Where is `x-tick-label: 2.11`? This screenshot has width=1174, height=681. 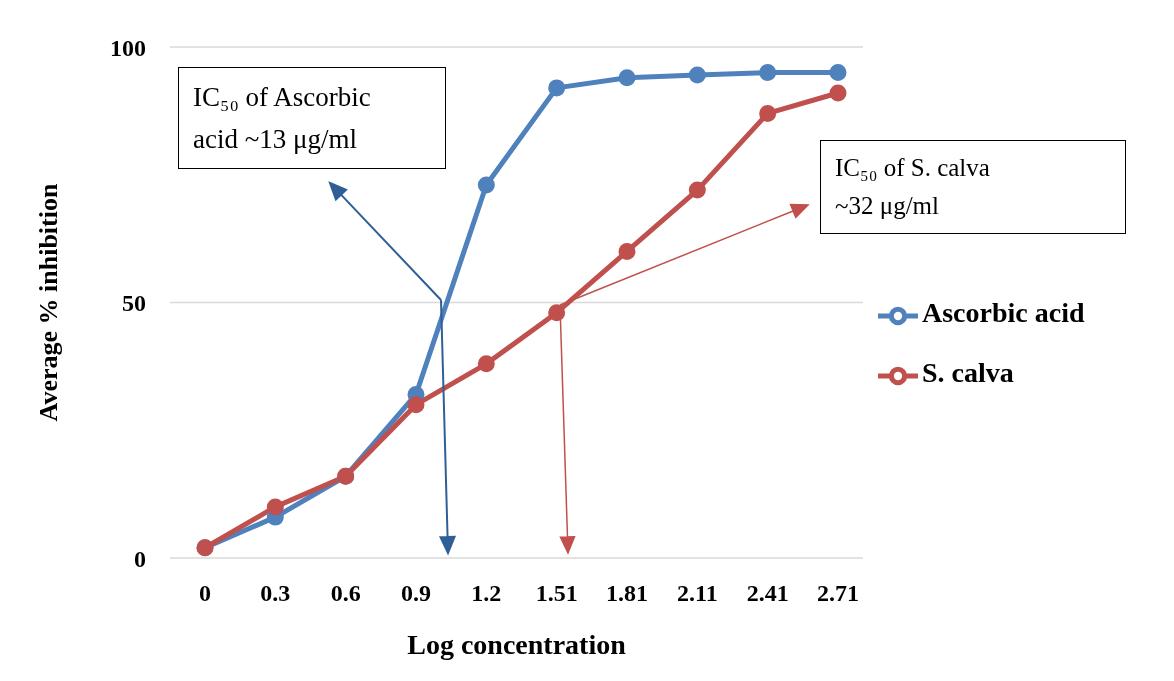
x-tick-label: 2.11 is located at coordinates (697, 593).